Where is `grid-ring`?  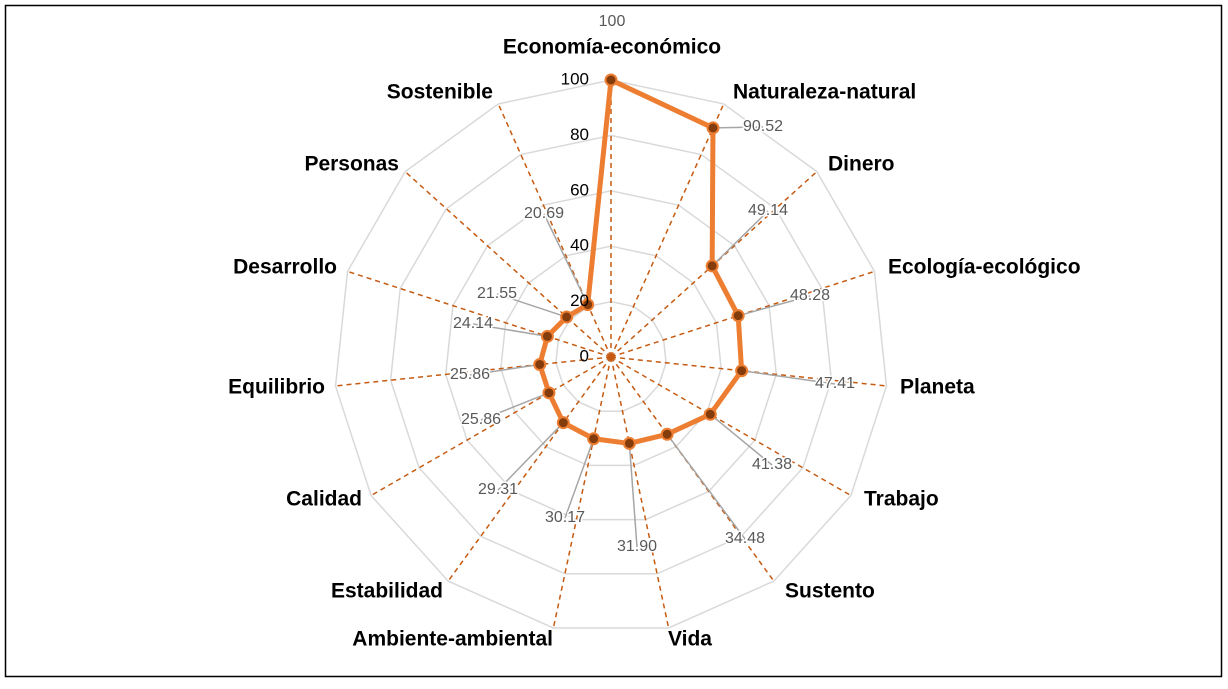 grid-ring is located at coordinates (611, 356).